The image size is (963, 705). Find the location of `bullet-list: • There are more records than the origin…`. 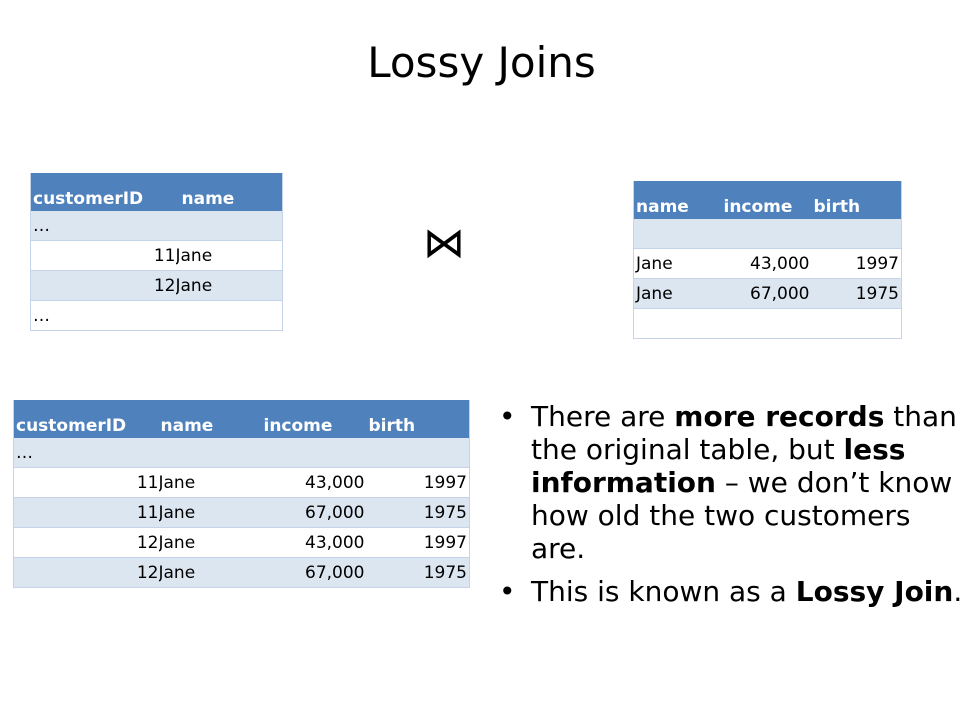

bullet-list: • There are more records than the origin… is located at coordinates (730, 509).